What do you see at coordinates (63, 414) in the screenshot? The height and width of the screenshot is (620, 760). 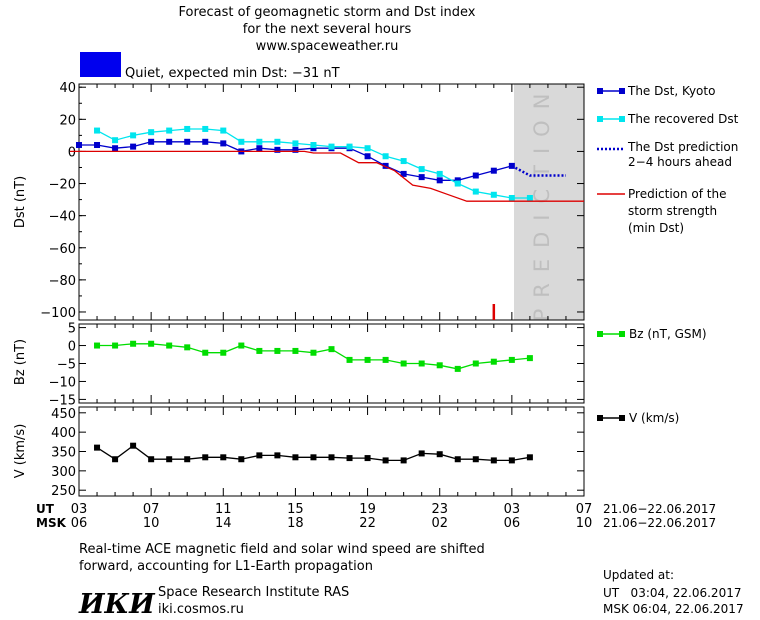 I see `y-tick-label: 450` at bounding box center [63, 414].